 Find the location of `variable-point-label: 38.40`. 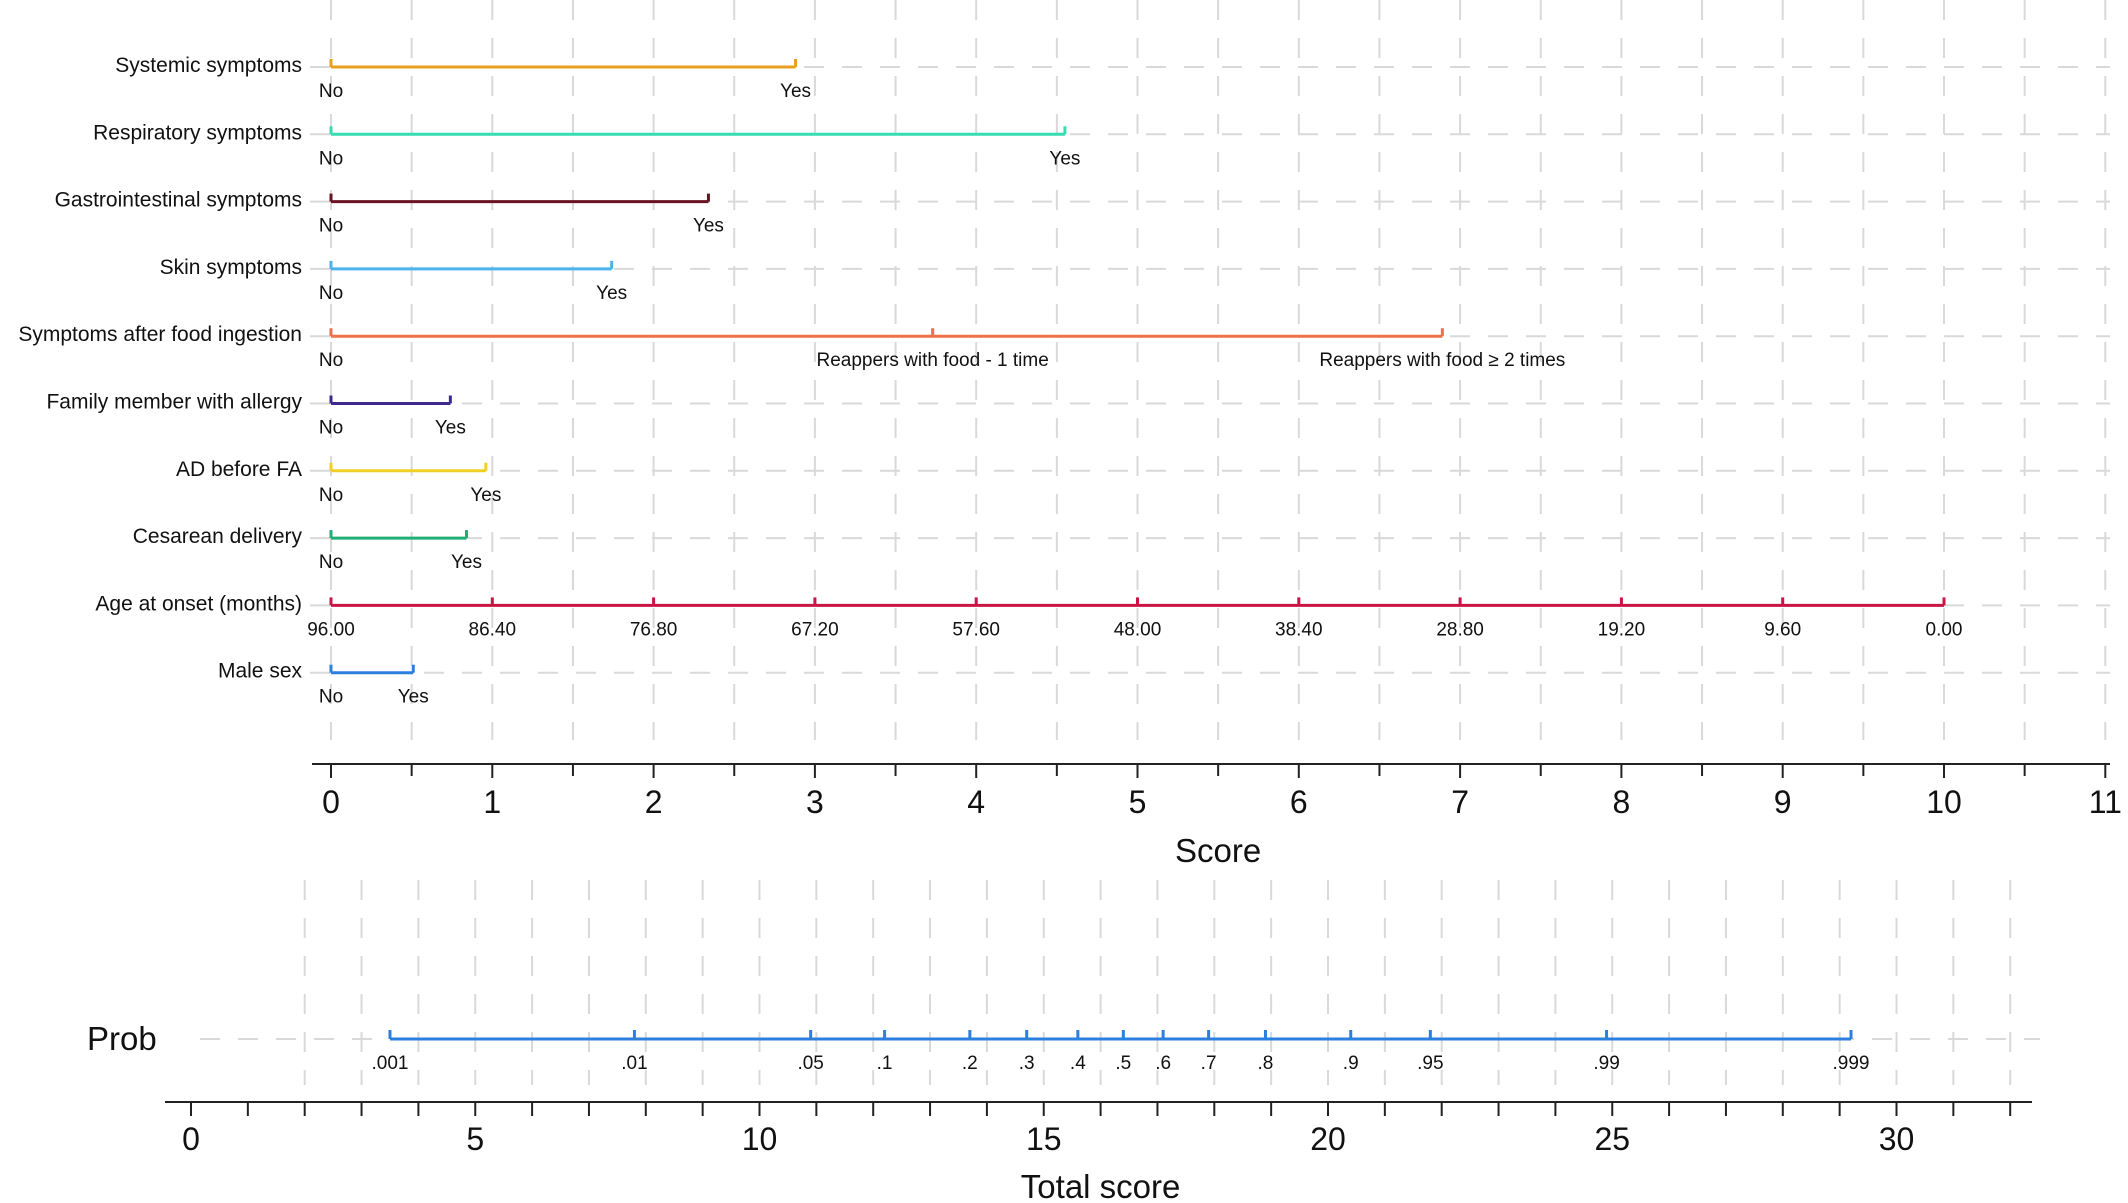

variable-point-label: 38.40 is located at coordinates (1299, 629).